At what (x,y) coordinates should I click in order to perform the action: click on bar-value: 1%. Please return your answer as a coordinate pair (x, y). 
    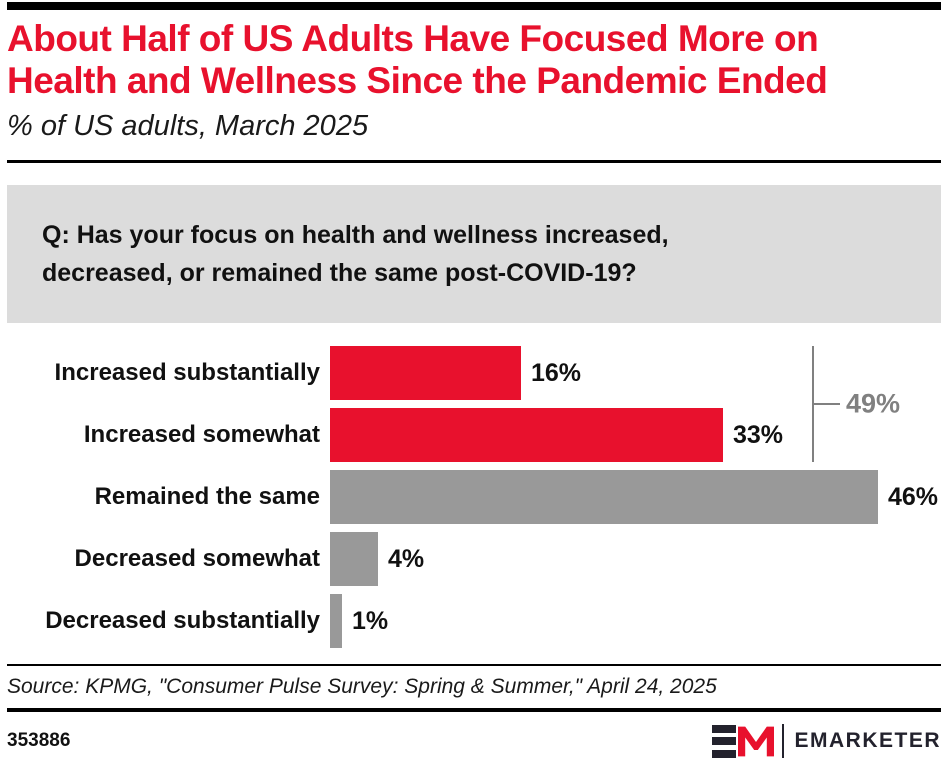
    Looking at the image, I should click on (370, 620).